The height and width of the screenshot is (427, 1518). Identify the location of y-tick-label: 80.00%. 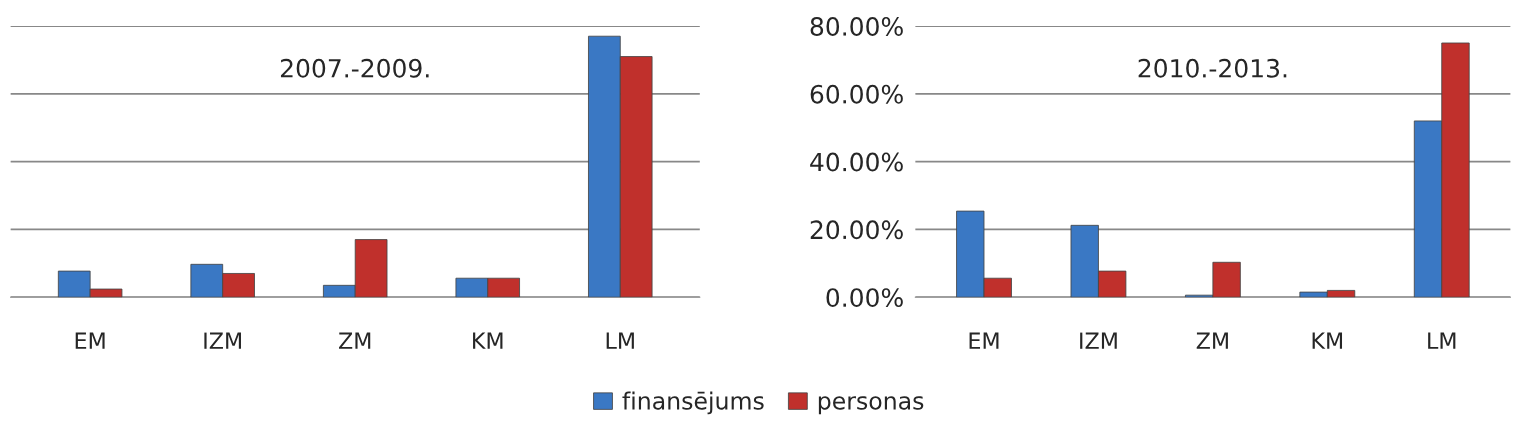
(856, 26).